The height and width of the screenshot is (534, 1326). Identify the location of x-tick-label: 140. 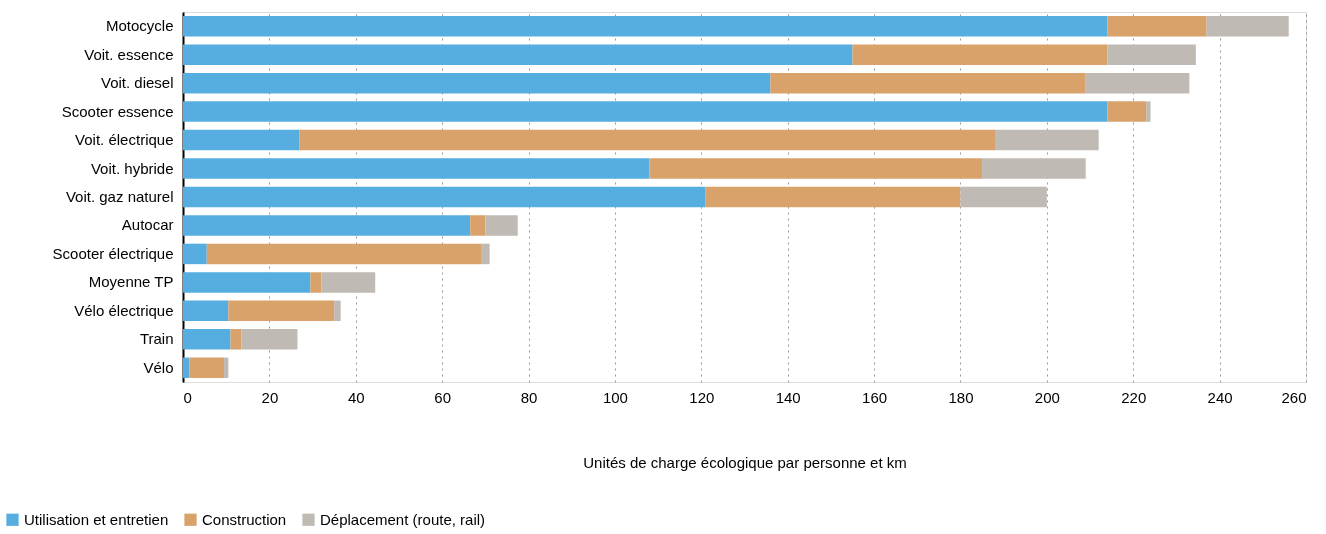
(788, 397).